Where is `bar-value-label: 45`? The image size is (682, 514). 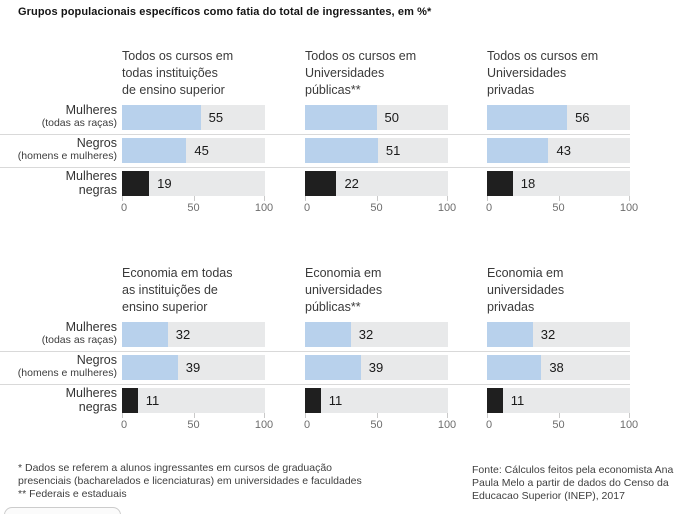
bar-value-label: 45 is located at coordinates (201, 150).